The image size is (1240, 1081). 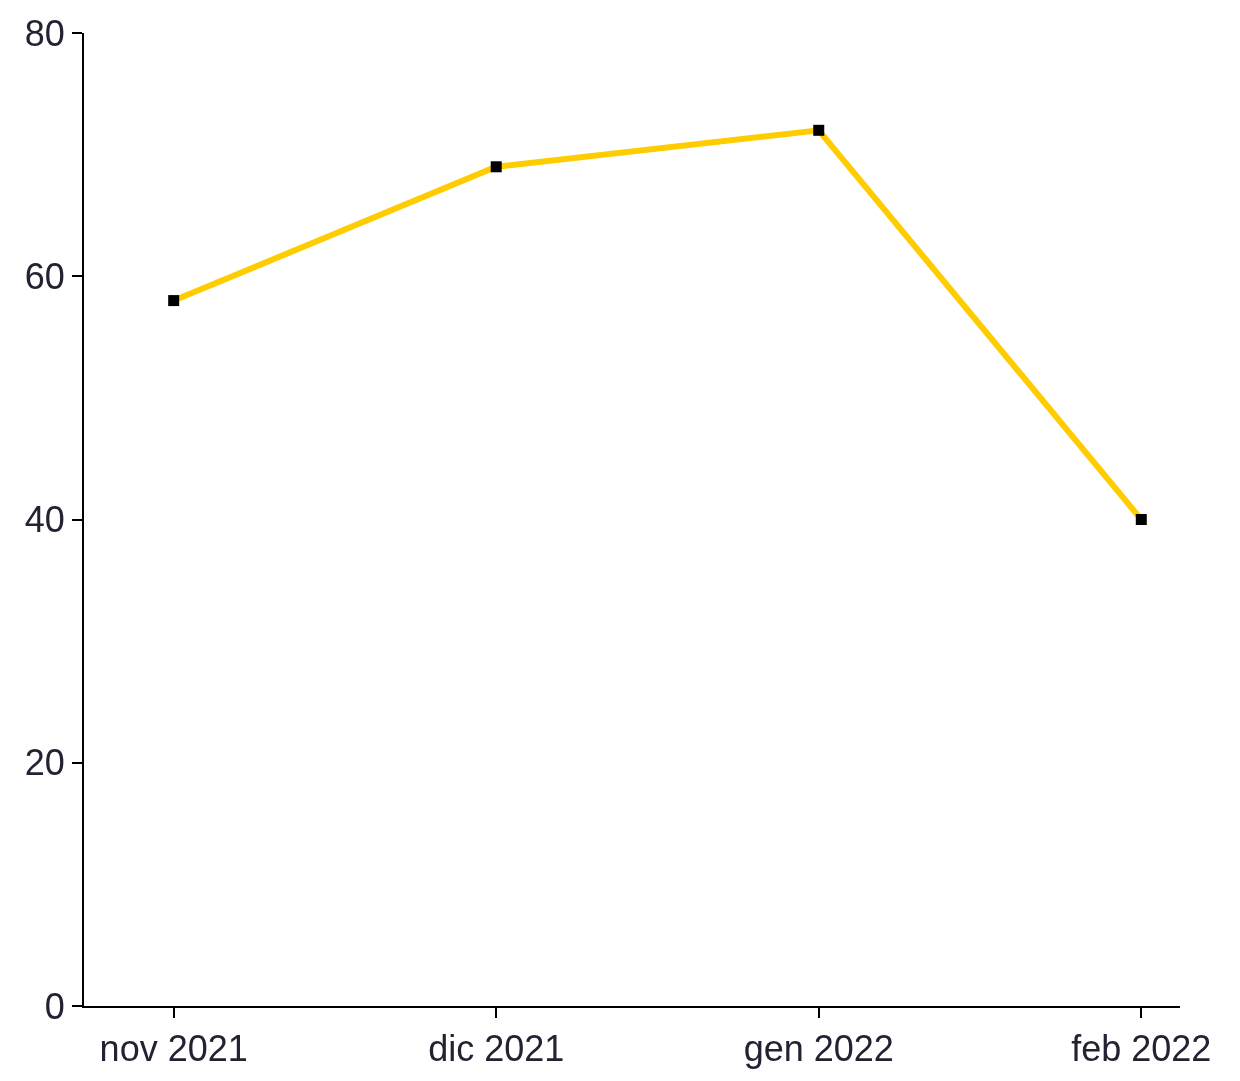 What do you see at coordinates (818, 1049) in the screenshot?
I see `x-tick-label: gen 2022` at bounding box center [818, 1049].